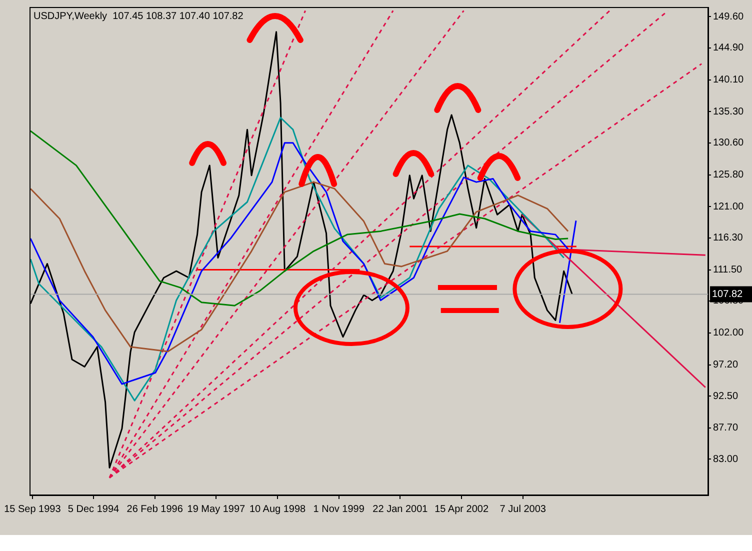 Image resolution: width=752 pixels, height=551 pixels. Describe the element at coordinates (33, 509) in the screenshot. I see `x-tick-label: 15 Sep 1993` at that location.